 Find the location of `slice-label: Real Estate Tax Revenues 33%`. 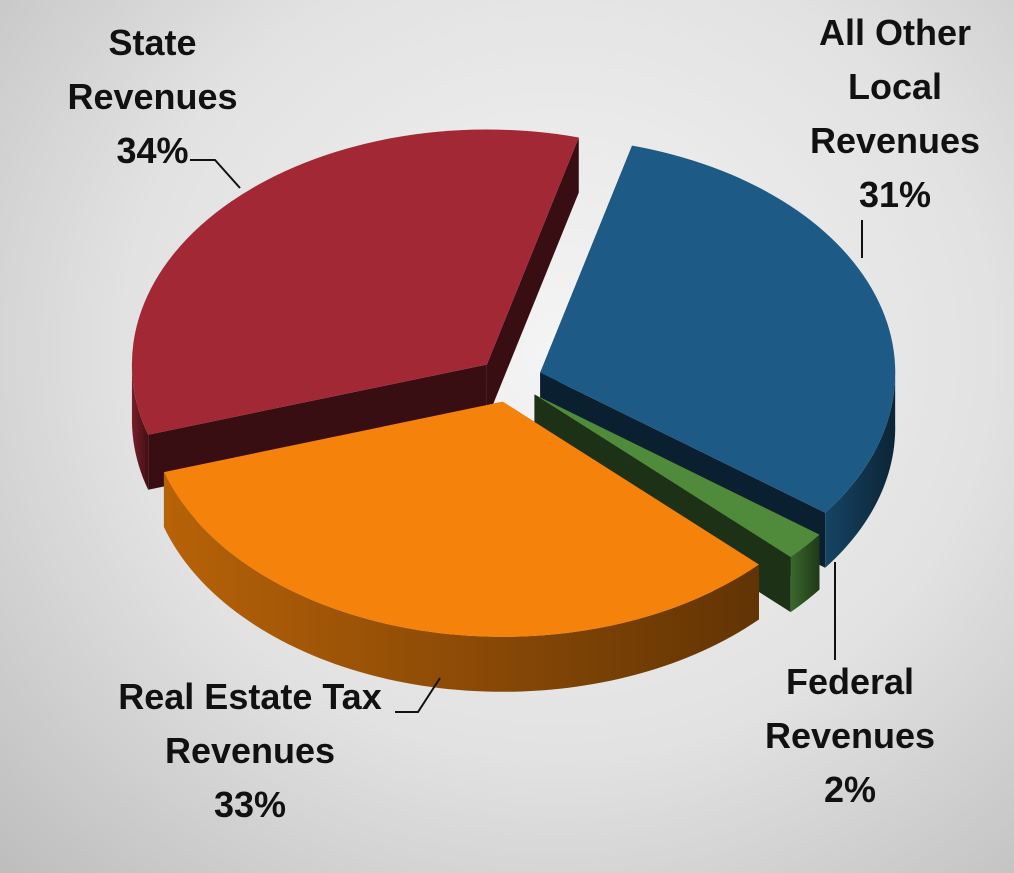

slice-label: Real Estate Tax Revenues 33% is located at coordinates (250, 751).